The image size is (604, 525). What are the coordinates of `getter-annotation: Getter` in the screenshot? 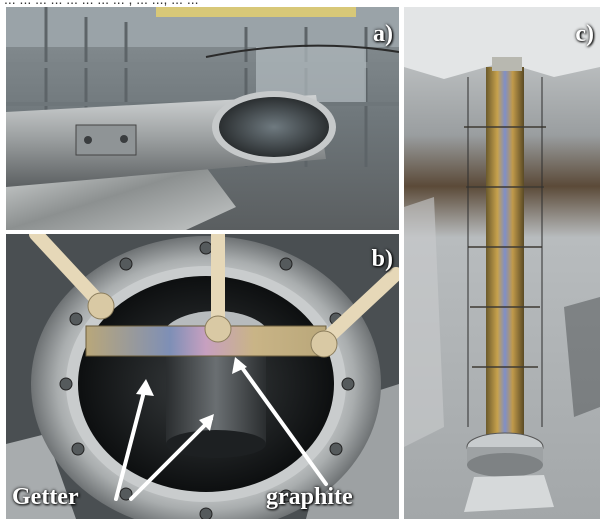 It's located at (45, 497).